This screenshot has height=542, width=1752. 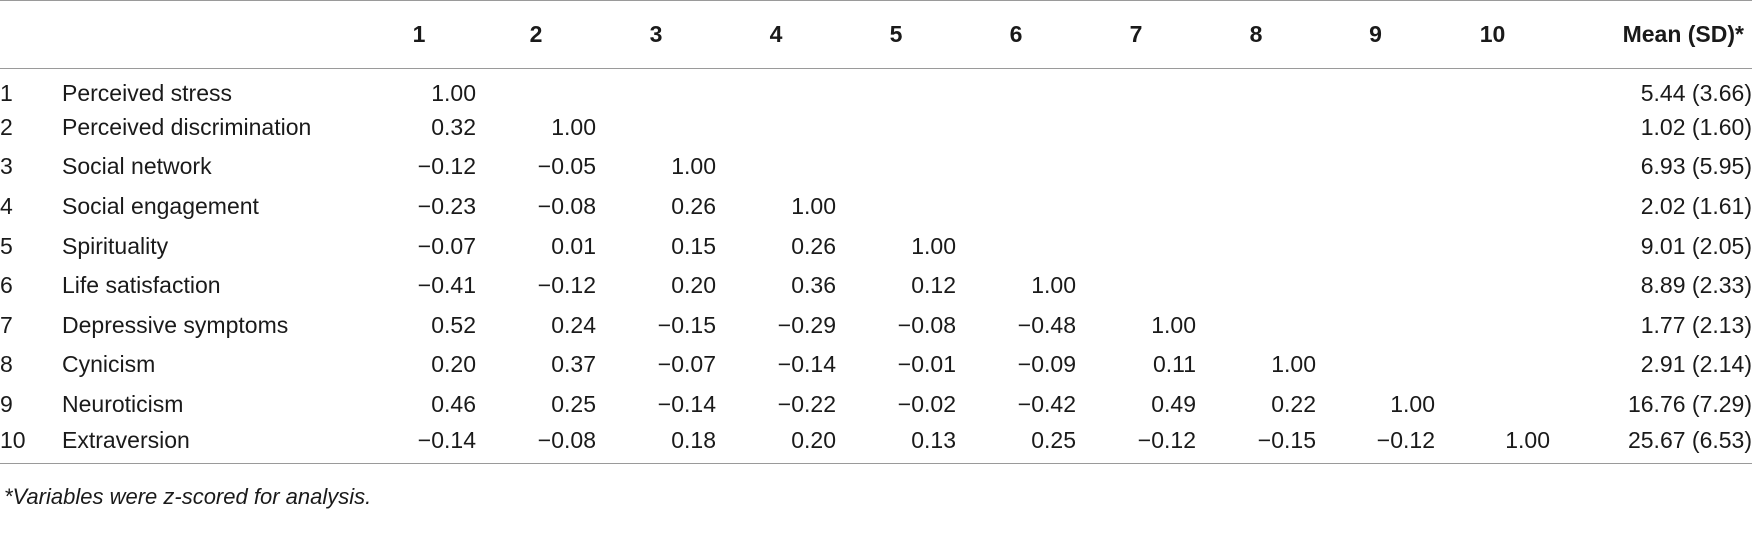 What do you see at coordinates (1696, 166) in the screenshot?
I see `mean-sd-cell: 6.93 (5.95)` at bounding box center [1696, 166].